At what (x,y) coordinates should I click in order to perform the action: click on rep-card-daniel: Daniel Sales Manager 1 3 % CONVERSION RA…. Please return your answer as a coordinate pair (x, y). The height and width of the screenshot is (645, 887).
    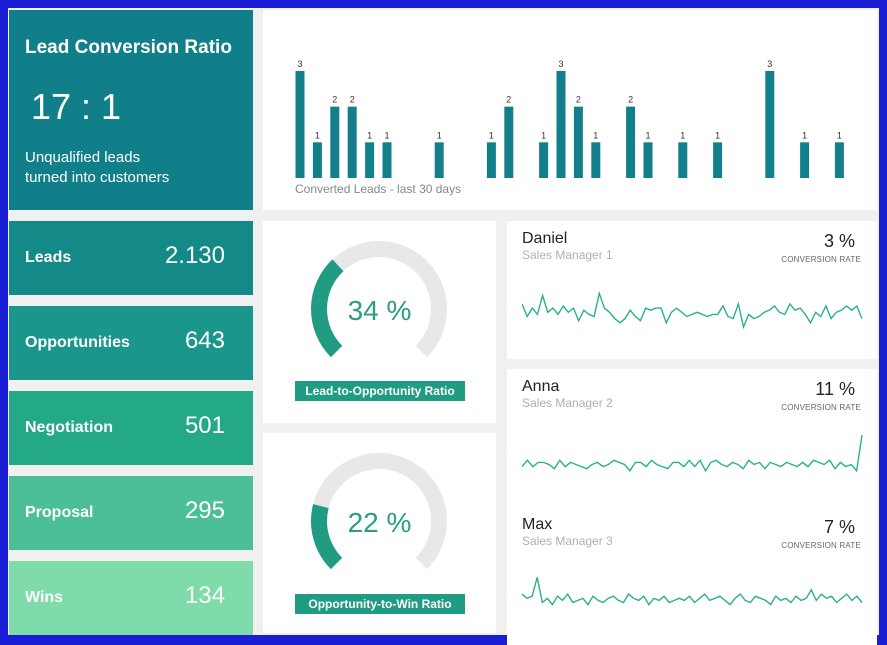
    Looking at the image, I should click on (692, 290).